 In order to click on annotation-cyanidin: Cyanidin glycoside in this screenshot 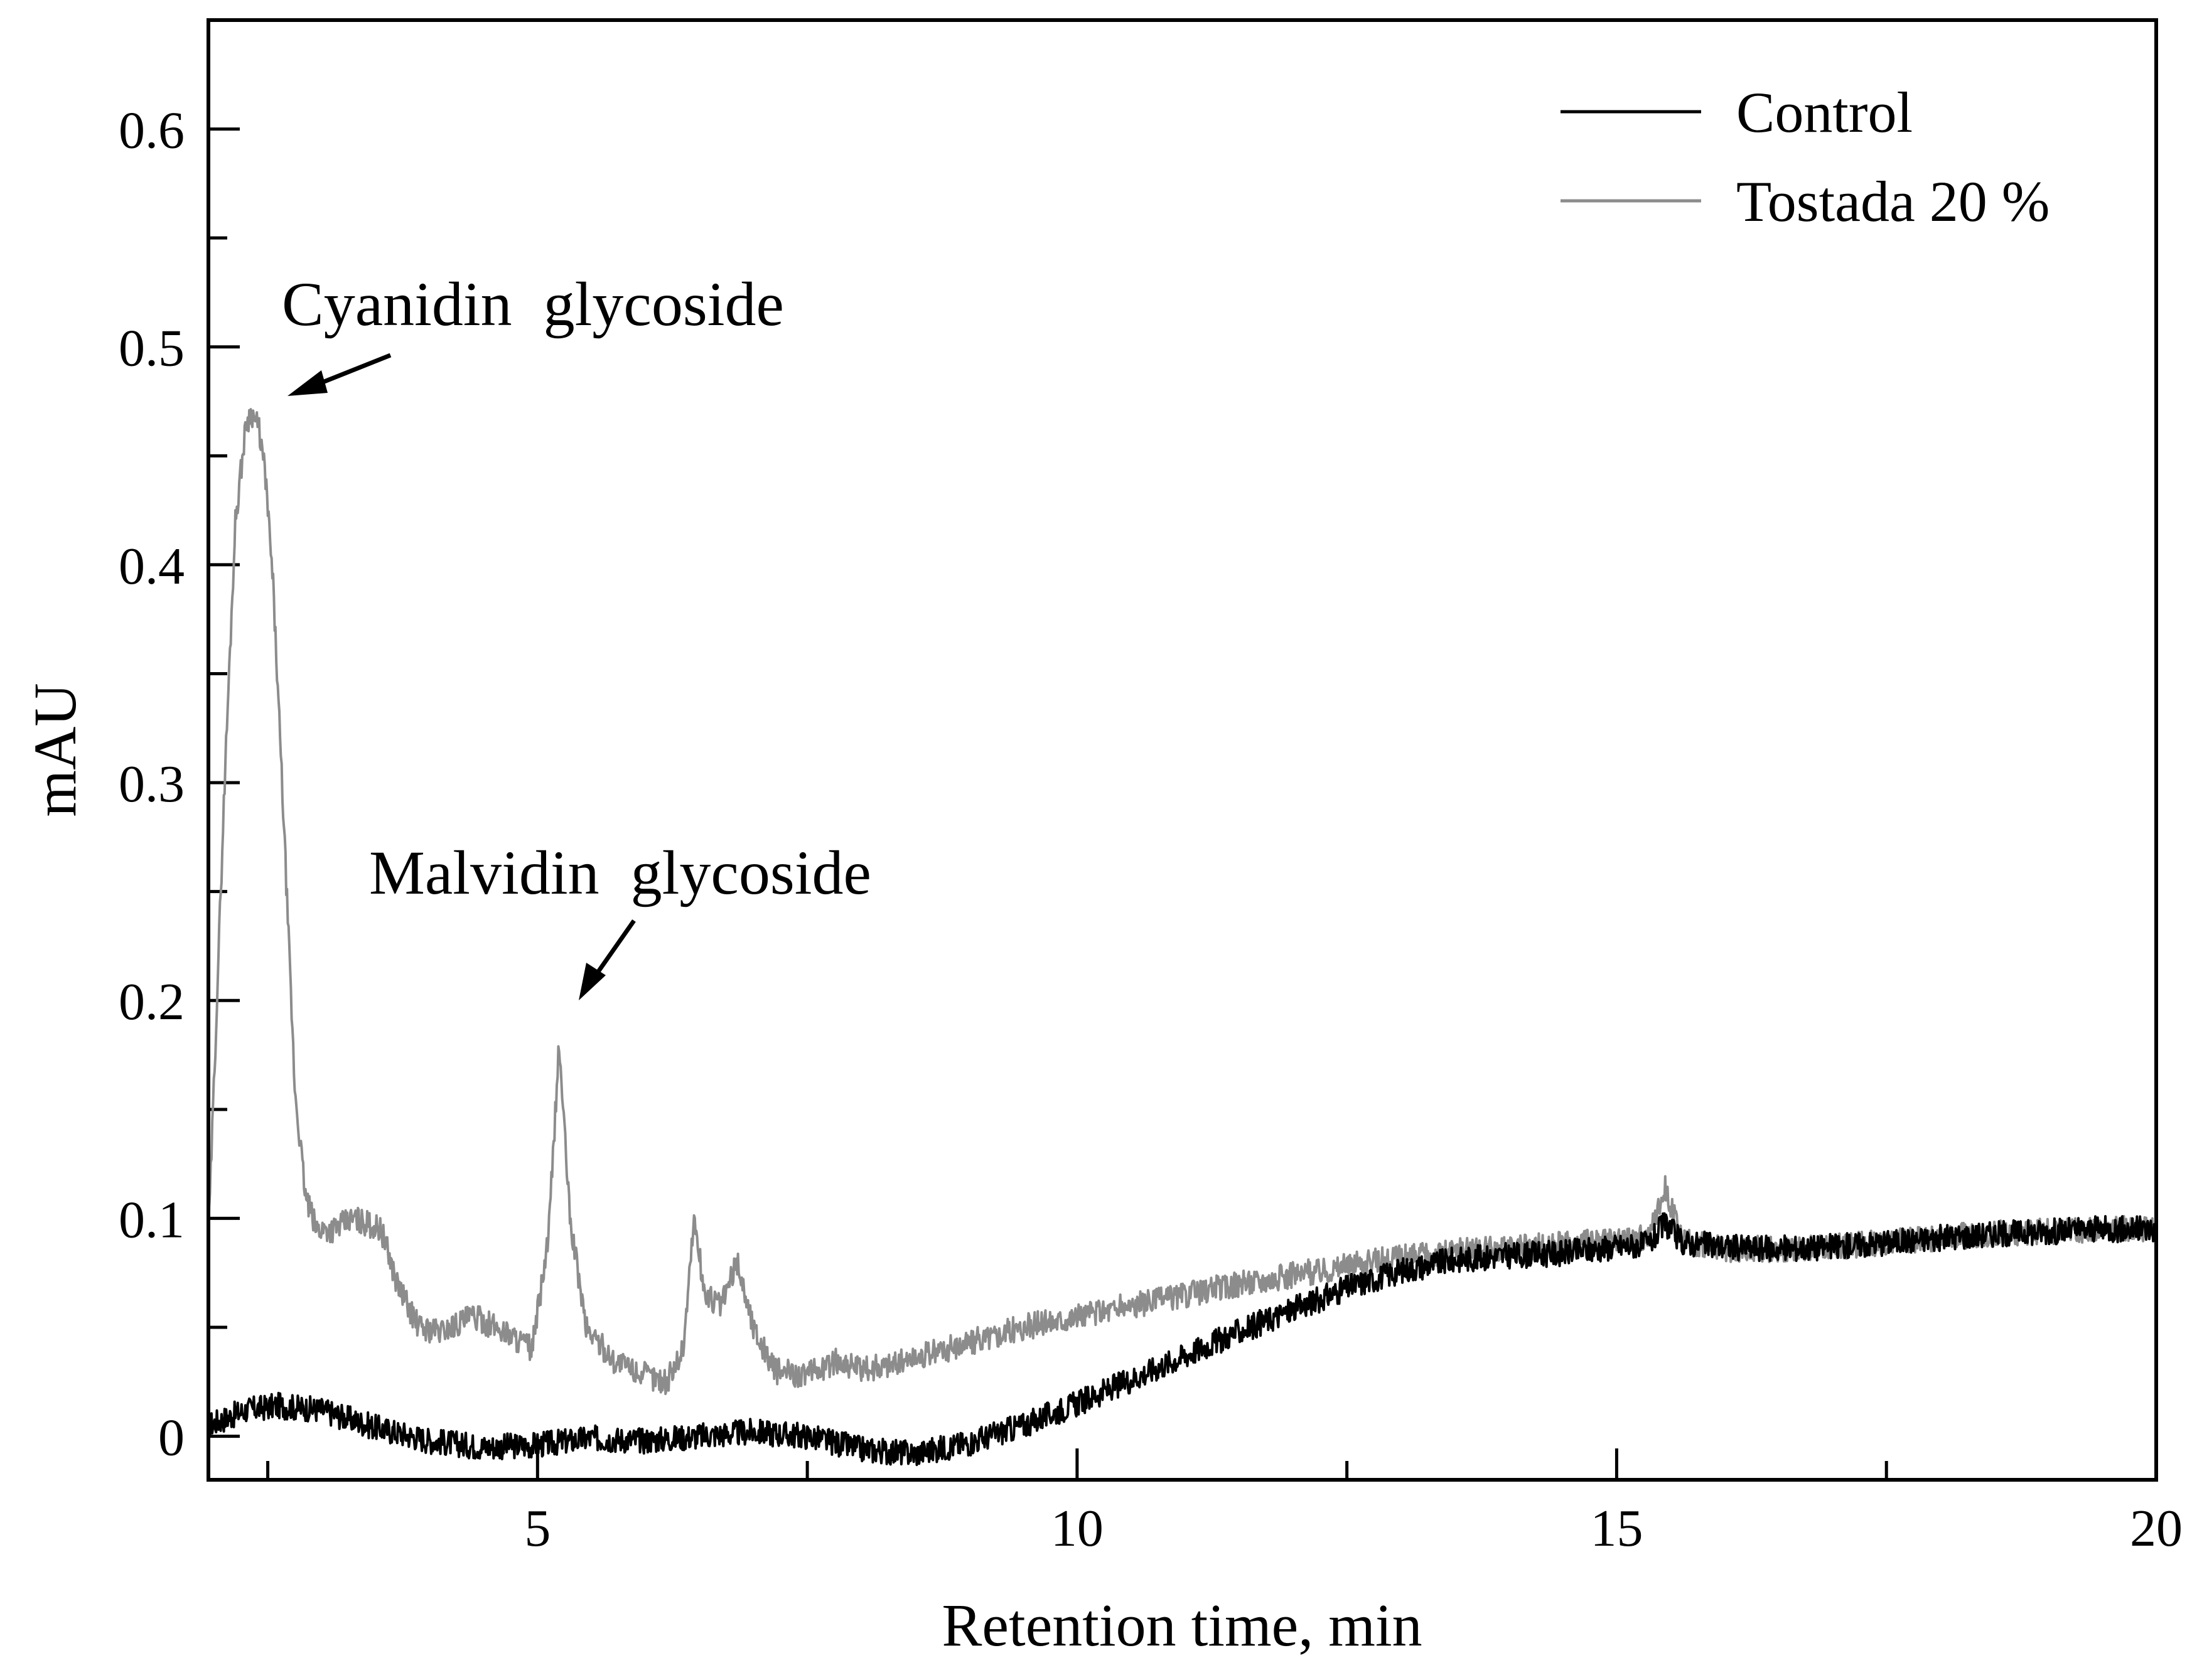, I will do `click(533, 332)`.